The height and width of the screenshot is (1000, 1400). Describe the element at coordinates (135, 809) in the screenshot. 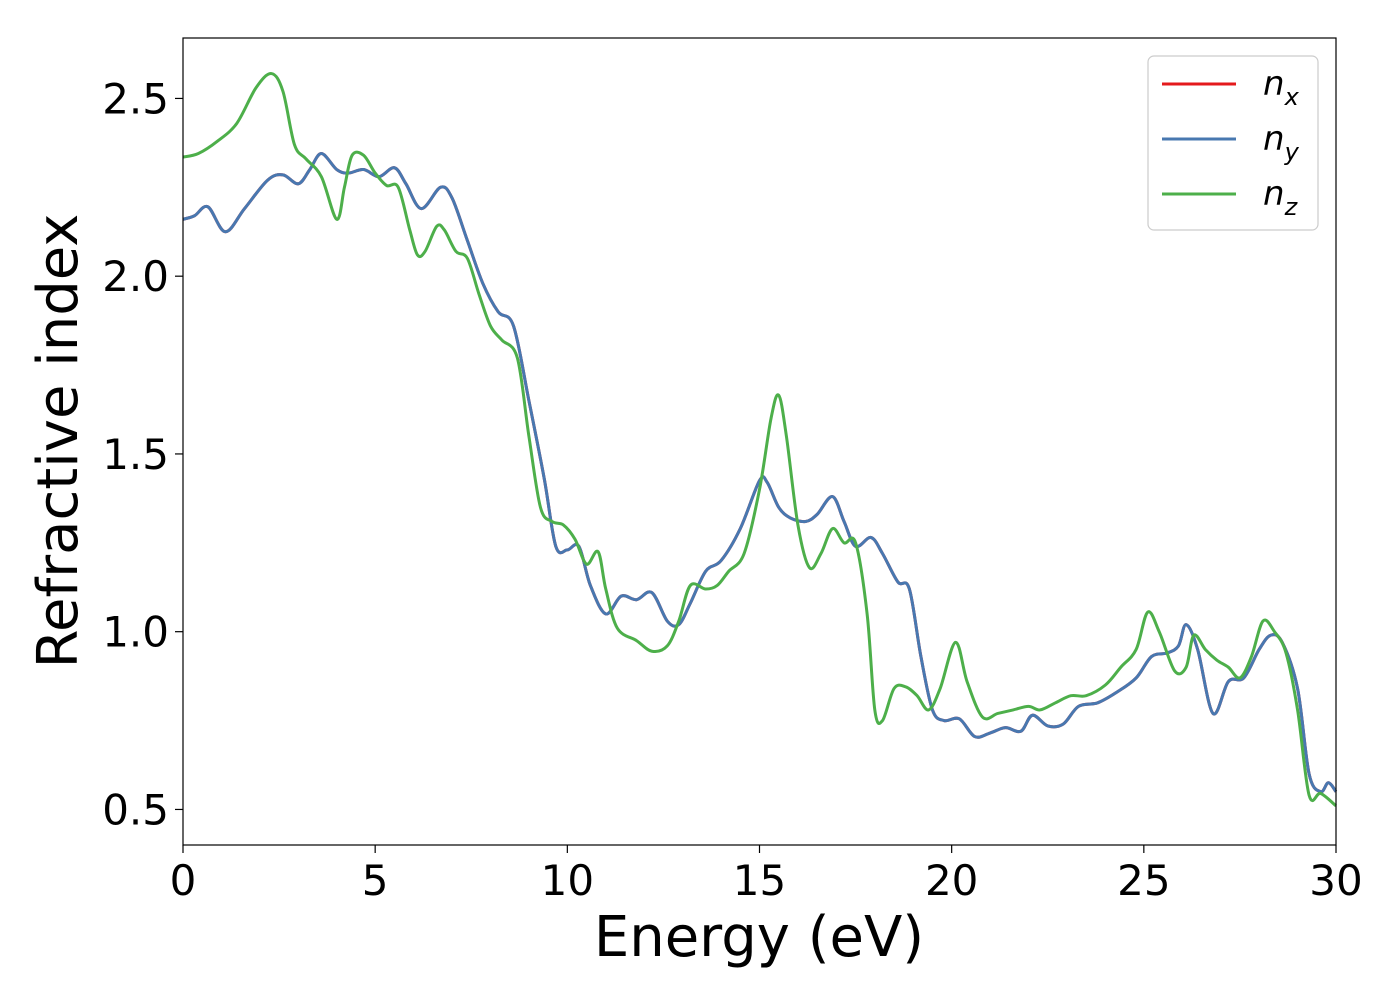

I see `y-tick-label: 0.5` at that location.